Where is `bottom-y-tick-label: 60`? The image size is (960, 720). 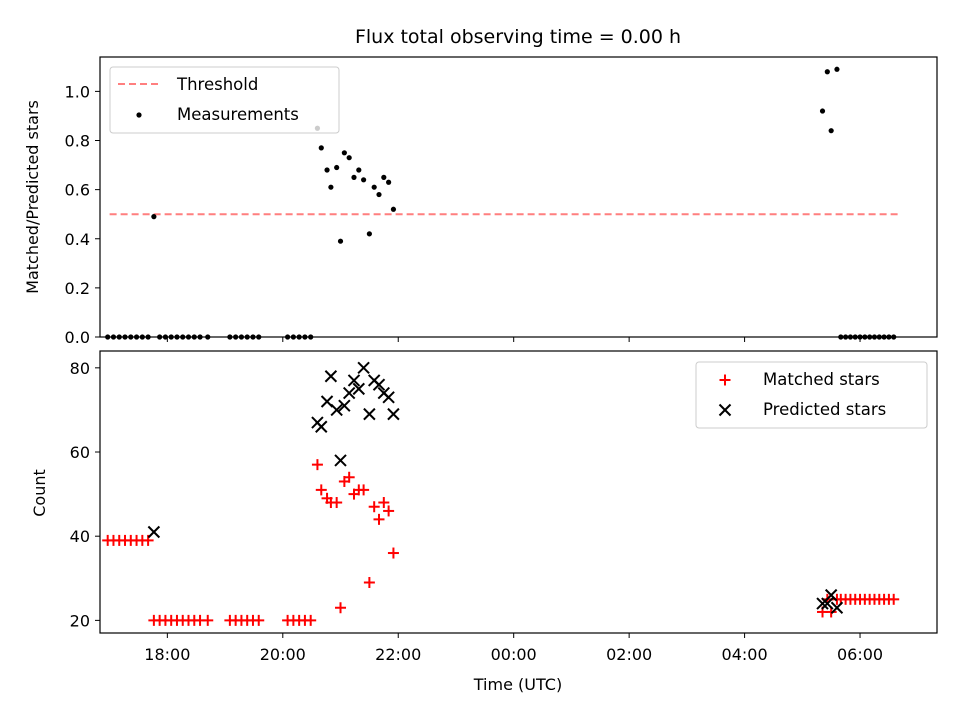
bottom-y-tick-label: 60 is located at coordinates (80, 452).